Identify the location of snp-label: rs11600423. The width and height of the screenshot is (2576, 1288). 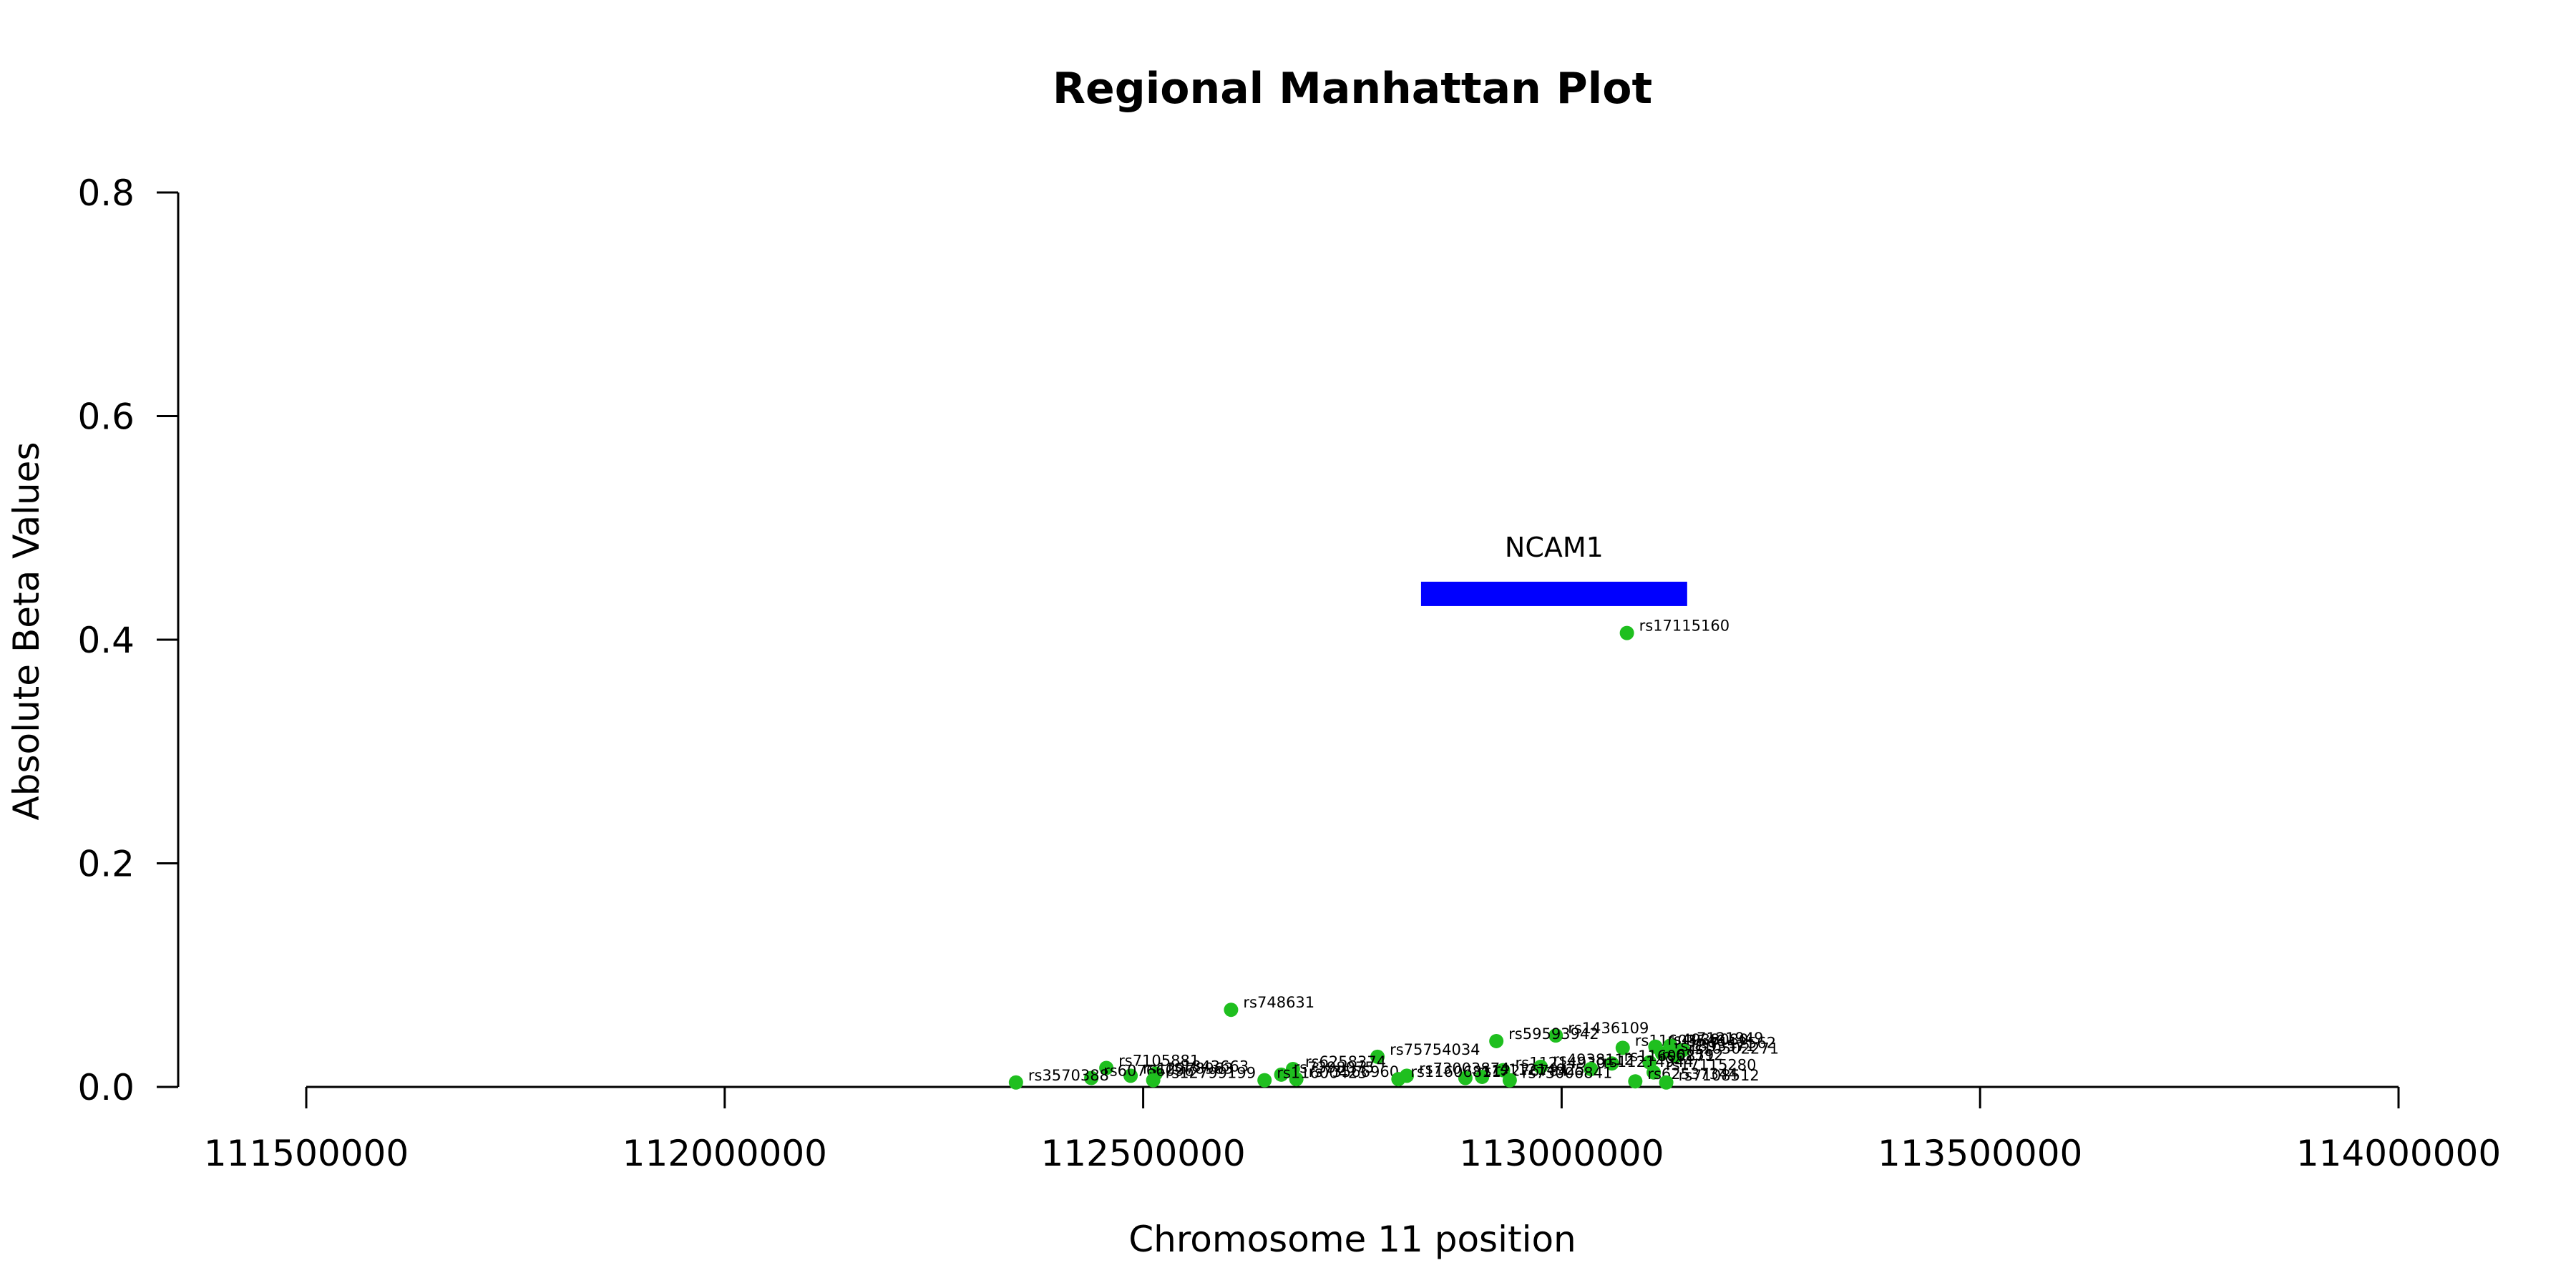
(1322, 1073).